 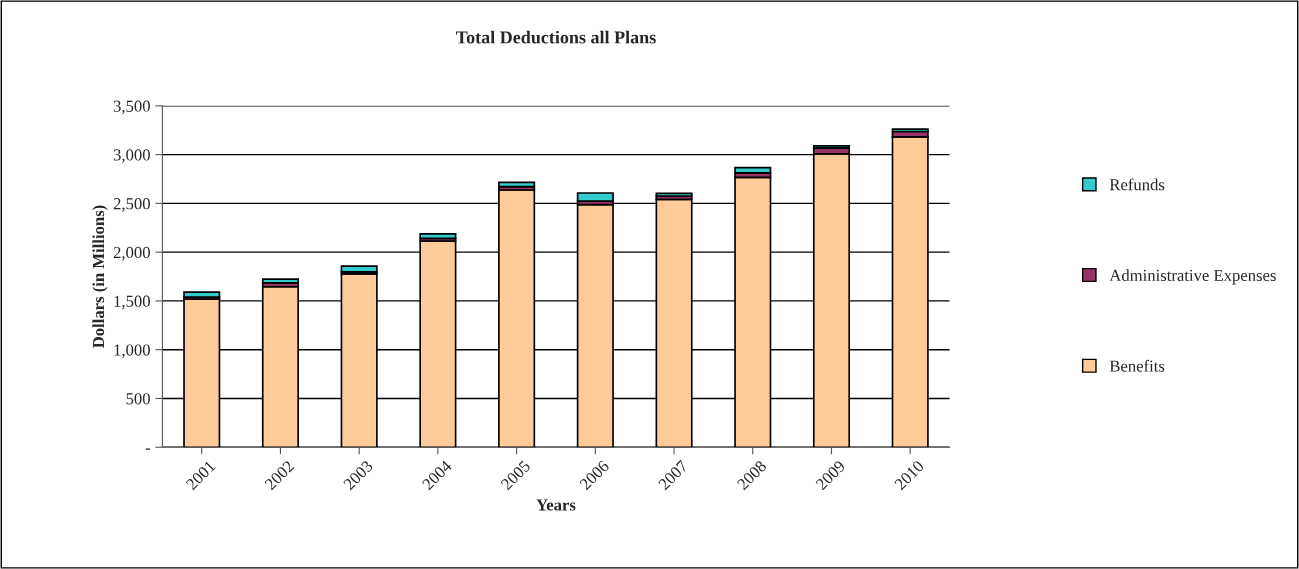 What do you see at coordinates (132, 302) in the screenshot?
I see `y-tick-label: 1,500` at bounding box center [132, 302].